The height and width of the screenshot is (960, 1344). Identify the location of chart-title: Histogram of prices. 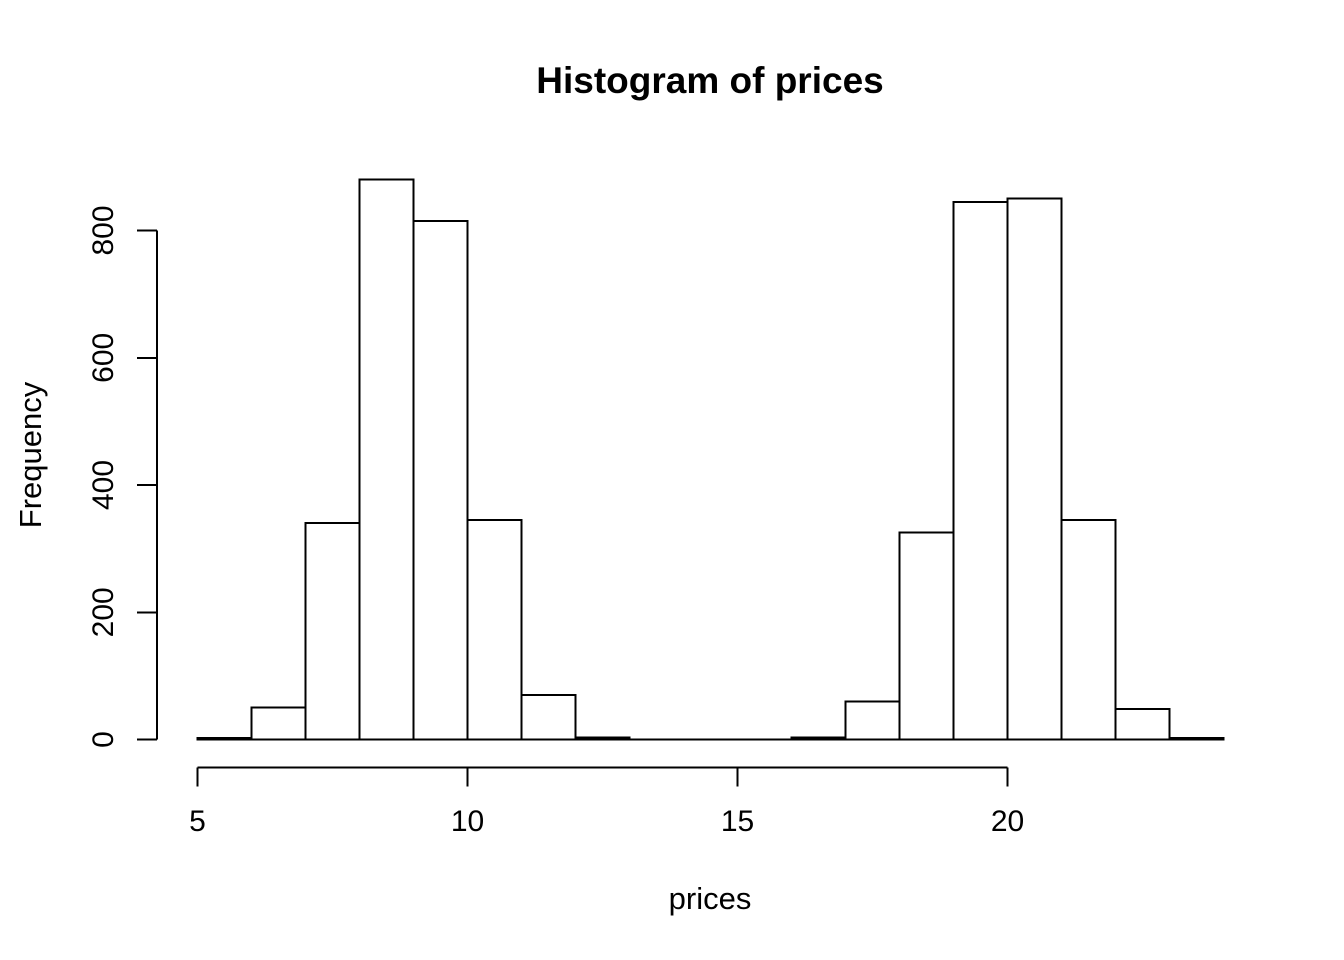
(709, 80).